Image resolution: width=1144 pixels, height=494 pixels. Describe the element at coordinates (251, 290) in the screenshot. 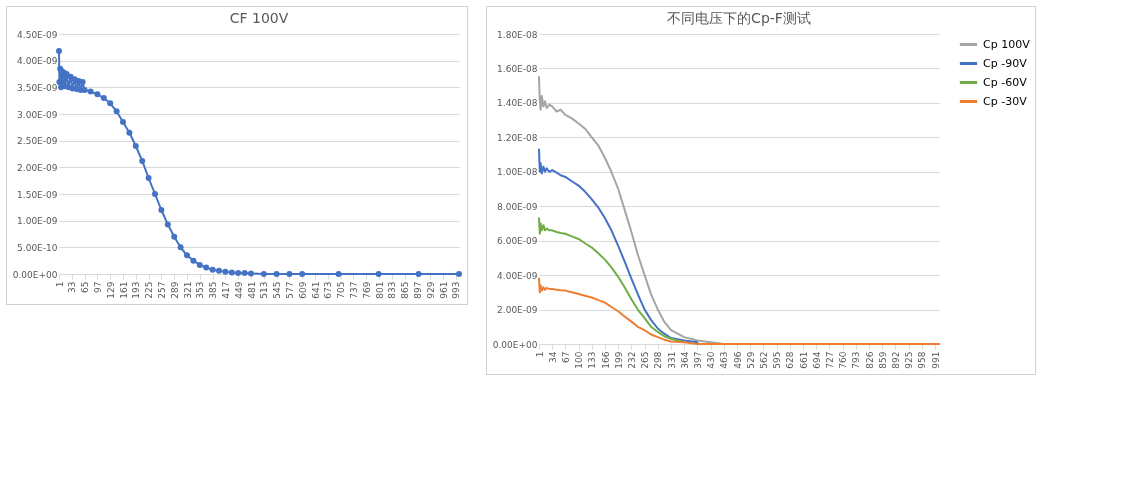

I see `x-tick-label: 481` at that location.